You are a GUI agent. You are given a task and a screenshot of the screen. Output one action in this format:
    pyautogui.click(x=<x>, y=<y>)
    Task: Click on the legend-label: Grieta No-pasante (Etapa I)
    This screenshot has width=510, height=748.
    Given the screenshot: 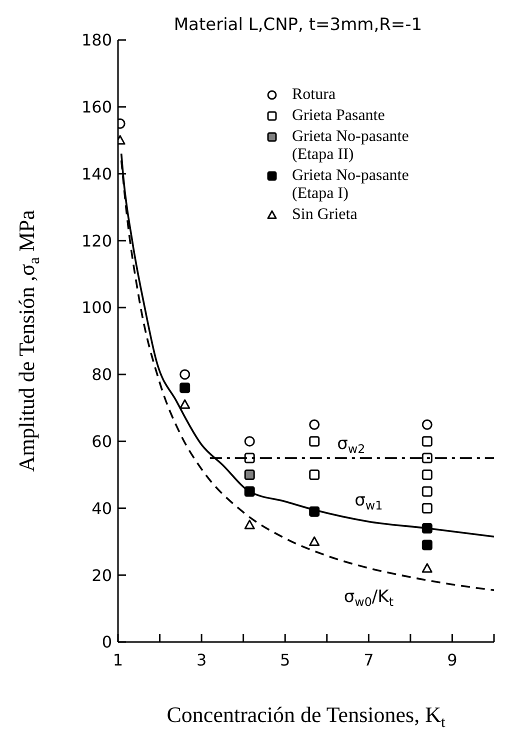 What is the action you would take?
    pyautogui.click(x=351, y=185)
    